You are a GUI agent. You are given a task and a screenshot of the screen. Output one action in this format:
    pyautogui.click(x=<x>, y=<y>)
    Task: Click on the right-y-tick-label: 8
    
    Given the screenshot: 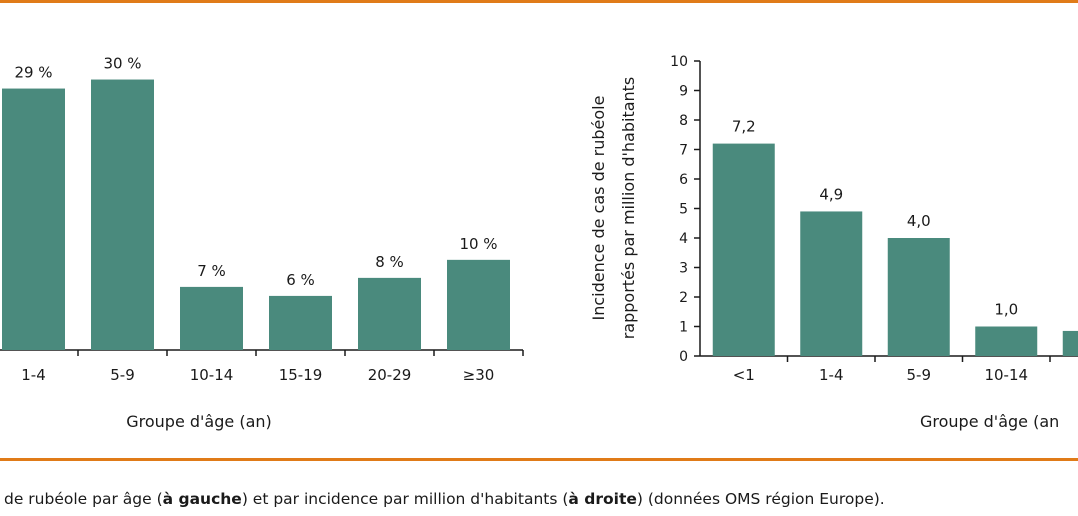 What is the action you would take?
    pyautogui.click(x=683, y=121)
    